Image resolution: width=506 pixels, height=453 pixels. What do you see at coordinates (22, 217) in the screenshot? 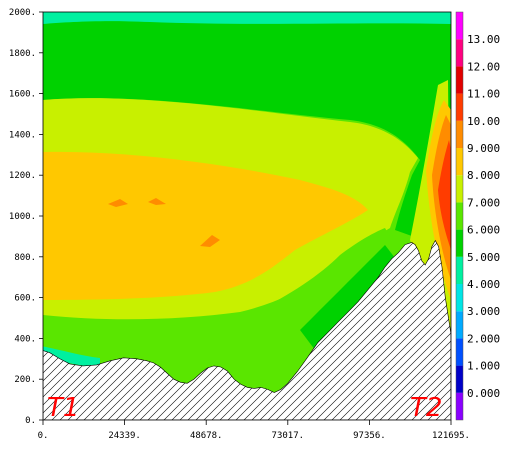
I see `y-tick-label: 1000.` at bounding box center [22, 217].